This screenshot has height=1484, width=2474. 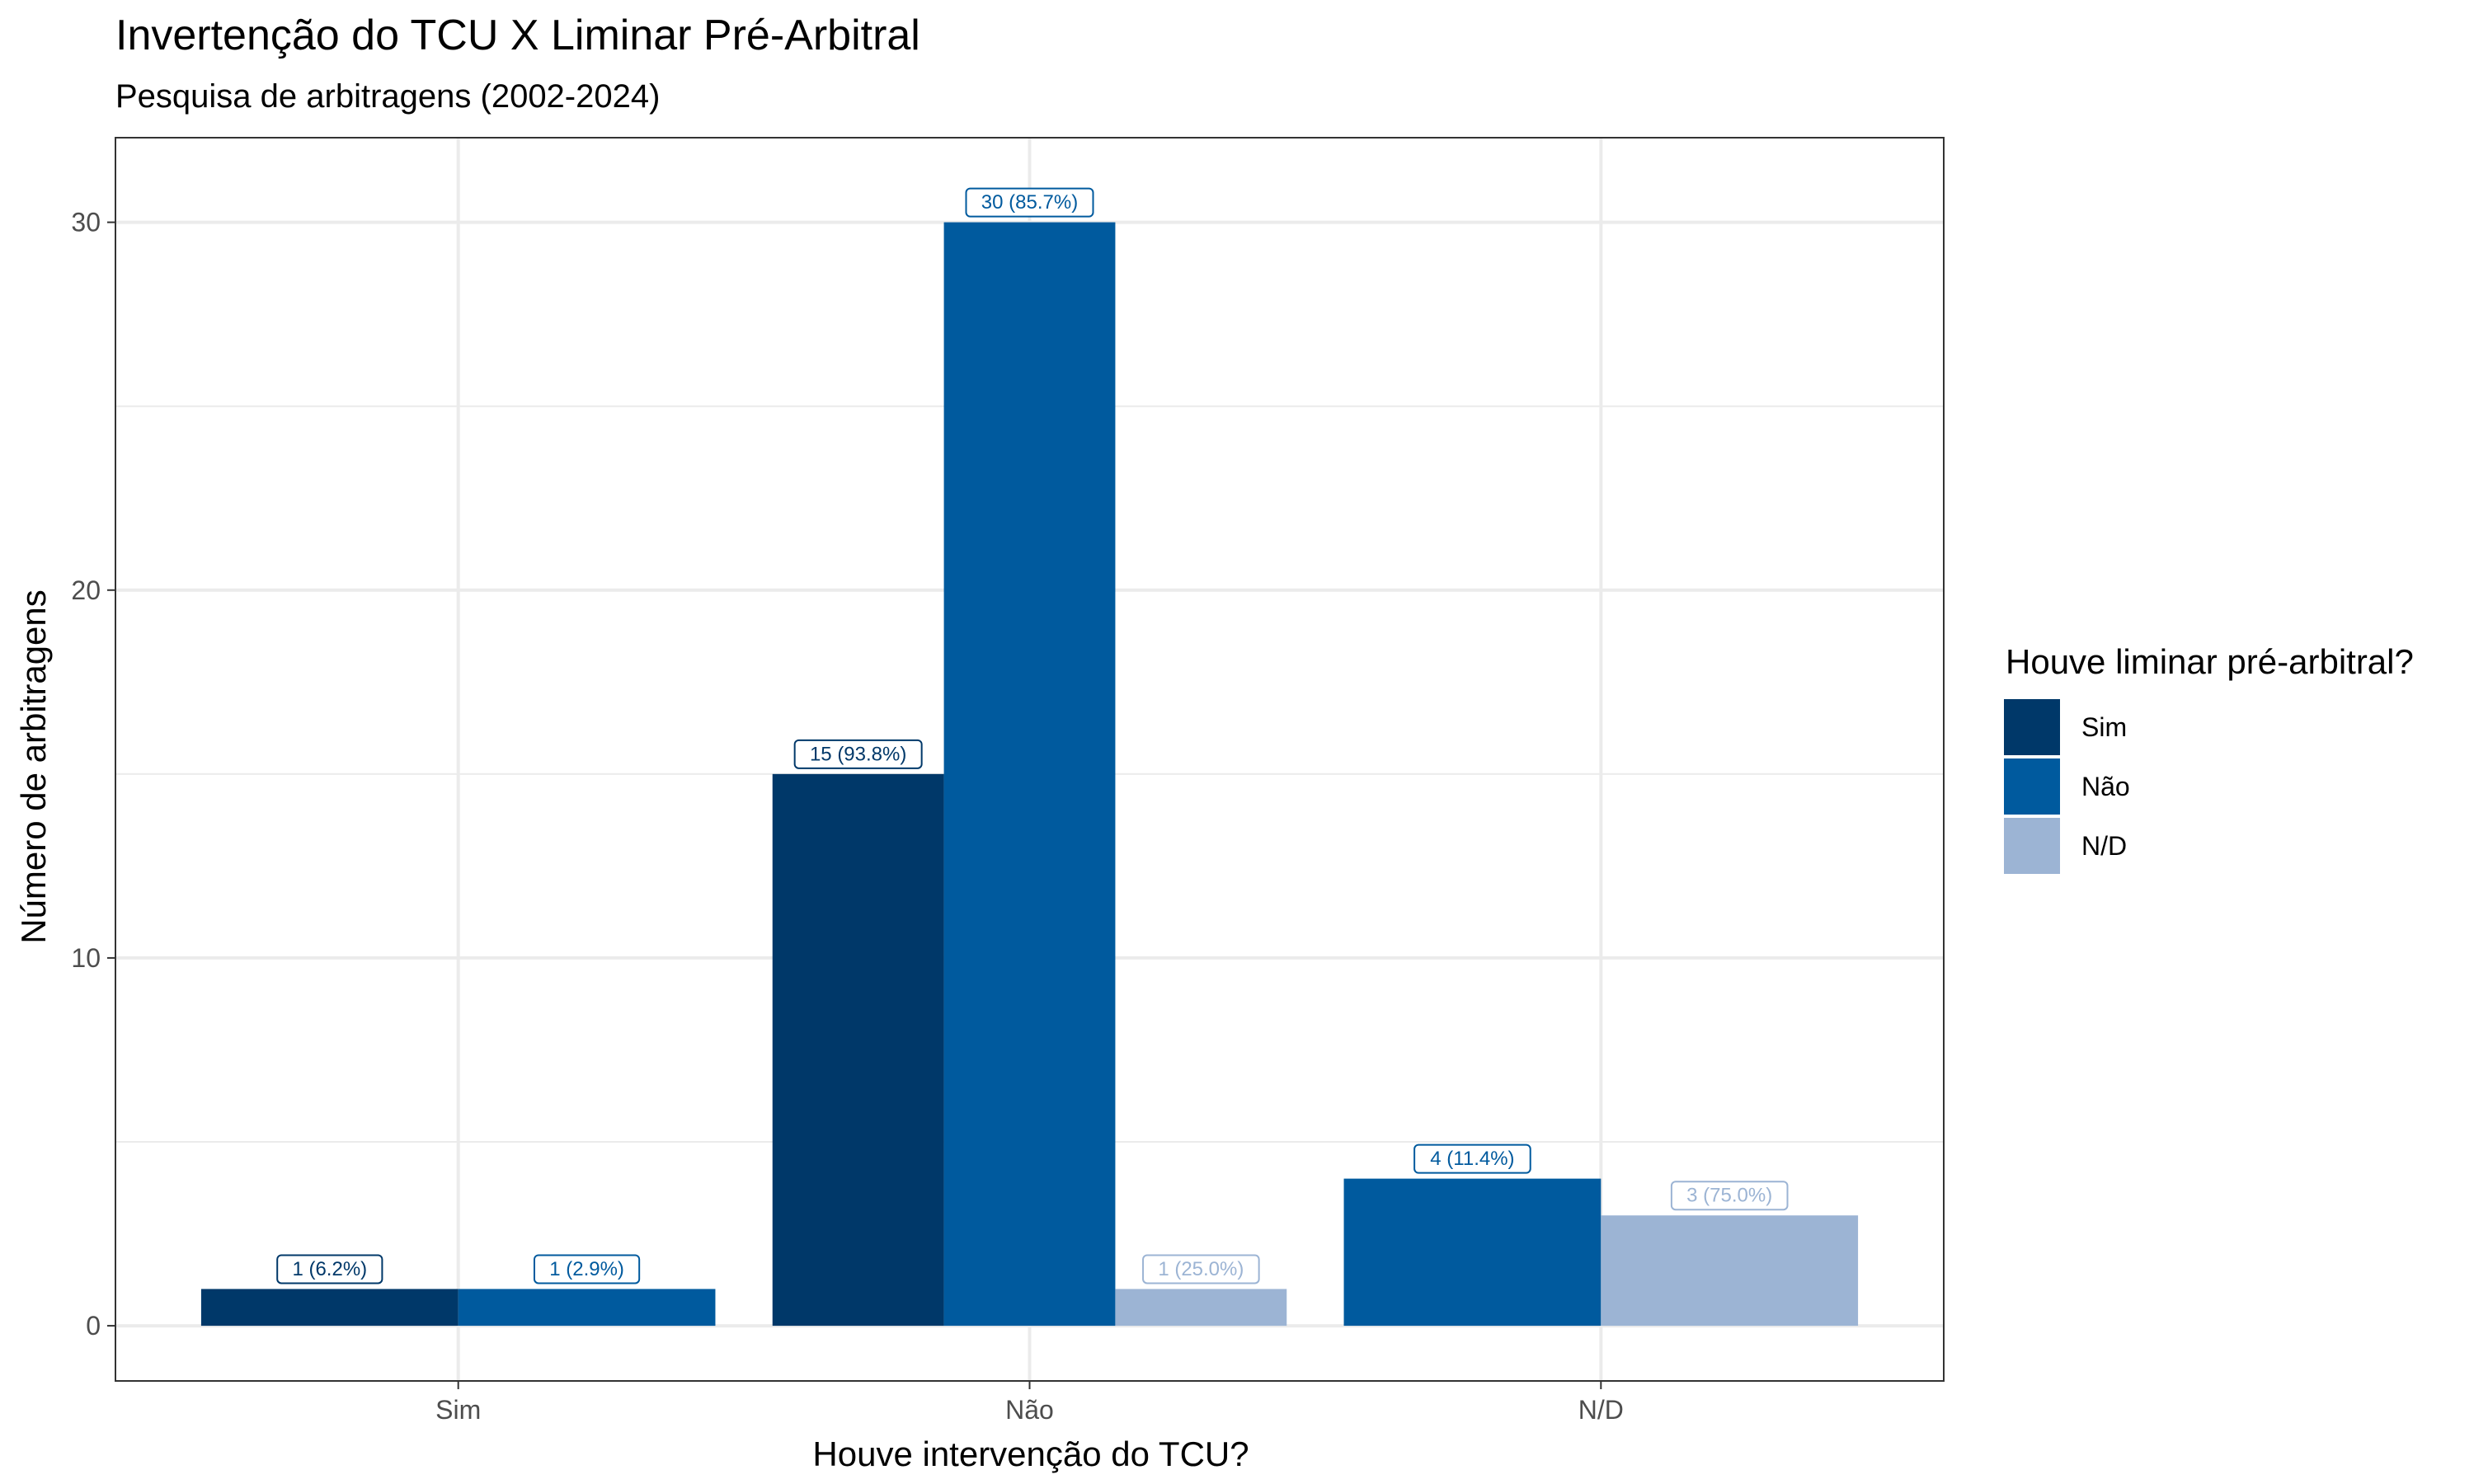 I want to click on y-tick-label: 20, so click(x=86, y=590).